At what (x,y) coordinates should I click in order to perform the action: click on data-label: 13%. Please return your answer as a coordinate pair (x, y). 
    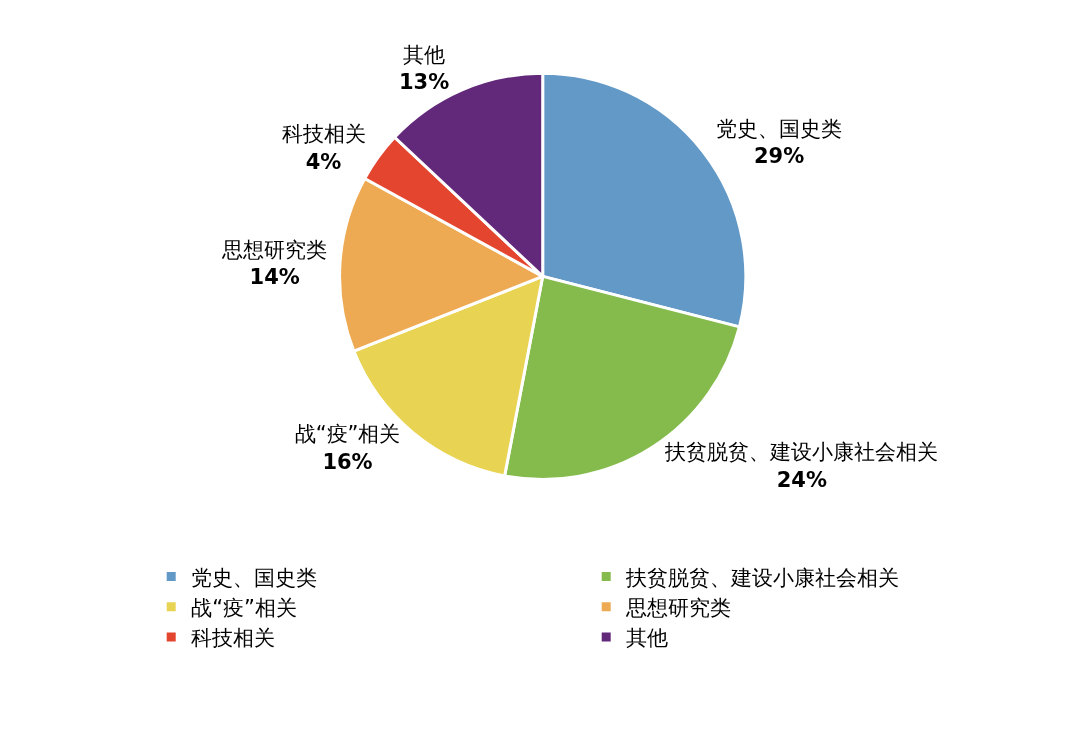
    Looking at the image, I should click on (424, 81).